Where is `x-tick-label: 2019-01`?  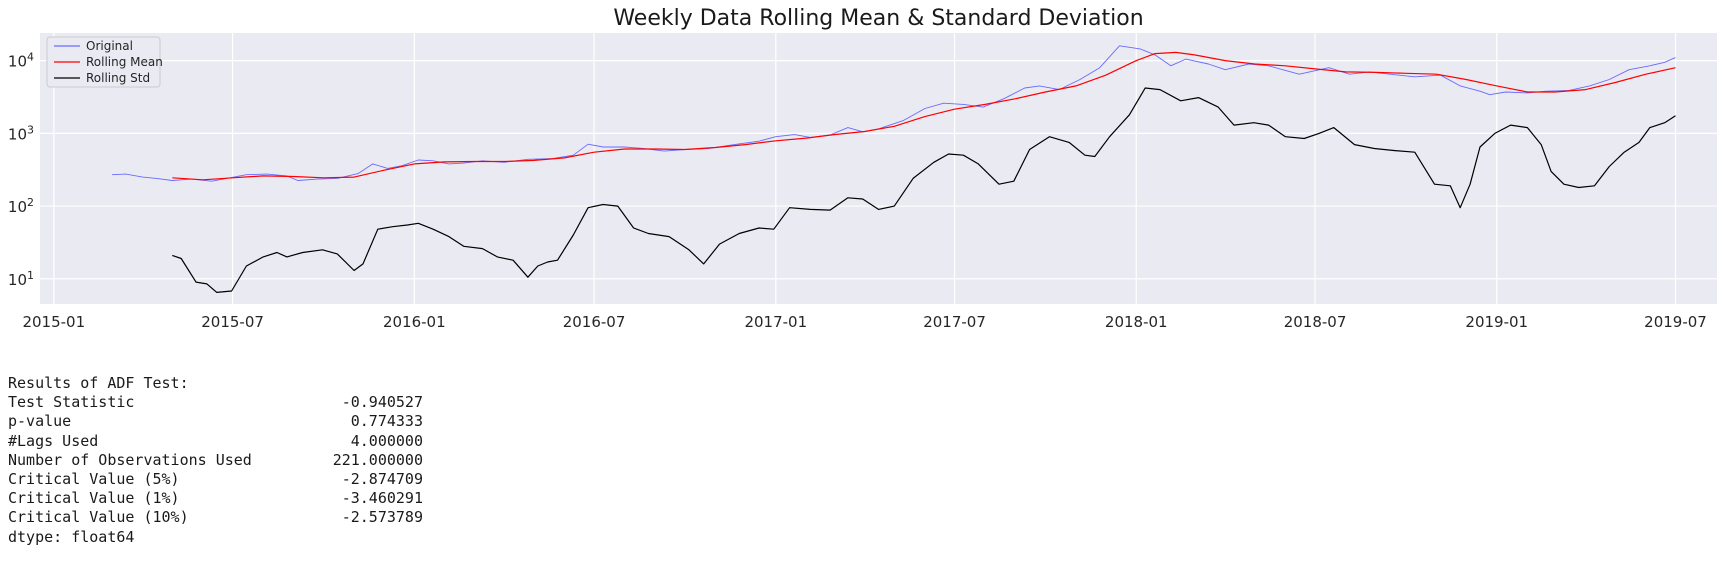 x-tick-label: 2019-01 is located at coordinates (1496, 322).